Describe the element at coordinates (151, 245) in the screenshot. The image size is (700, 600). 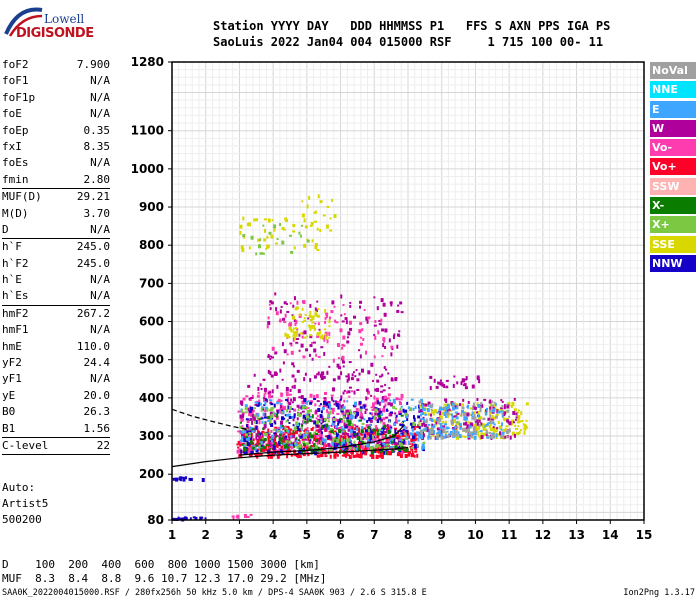
I see `y-tick-label: 800` at that location.